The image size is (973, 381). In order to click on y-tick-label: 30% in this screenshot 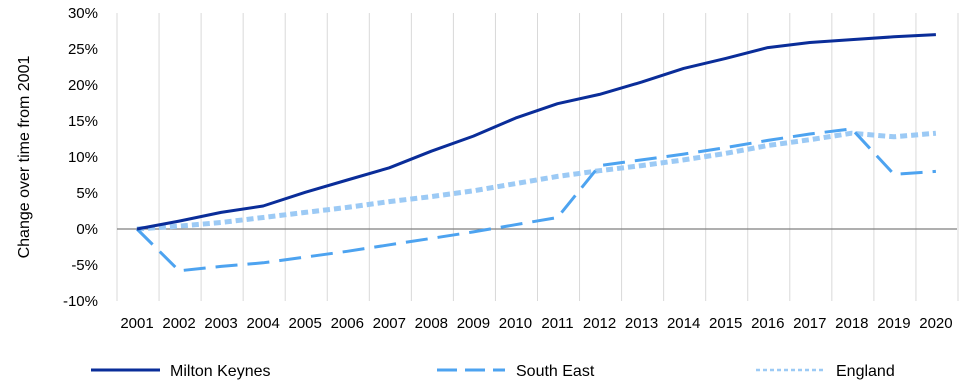, I will do `click(83, 13)`.